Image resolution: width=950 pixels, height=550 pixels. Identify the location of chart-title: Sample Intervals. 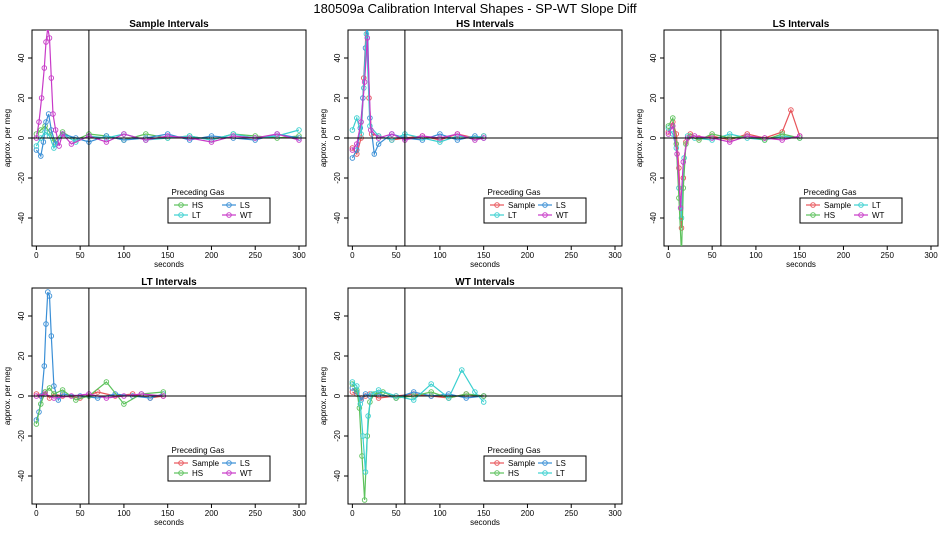
(169, 24).